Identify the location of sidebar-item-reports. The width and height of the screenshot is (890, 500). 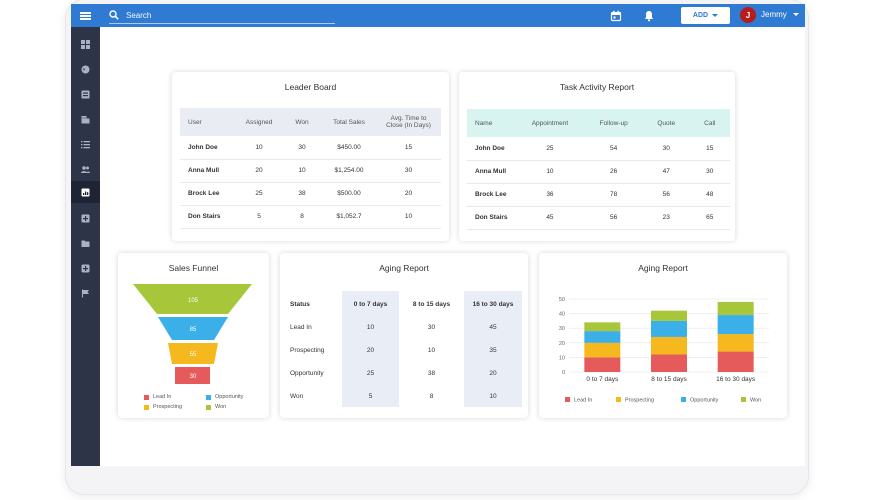
(85, 192).